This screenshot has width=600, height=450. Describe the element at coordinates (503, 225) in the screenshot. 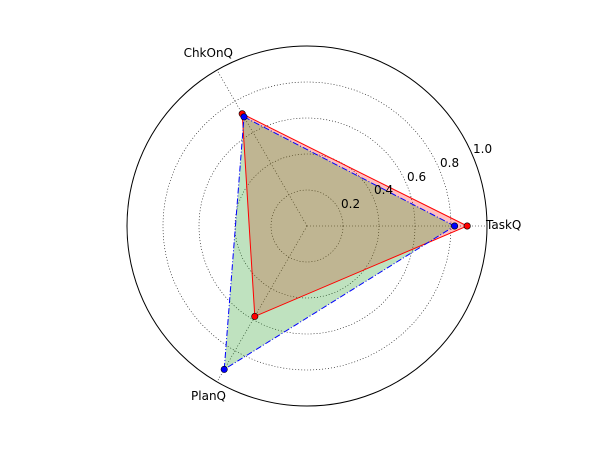

I see `axis-label-taskq: TaskQ` at that location.